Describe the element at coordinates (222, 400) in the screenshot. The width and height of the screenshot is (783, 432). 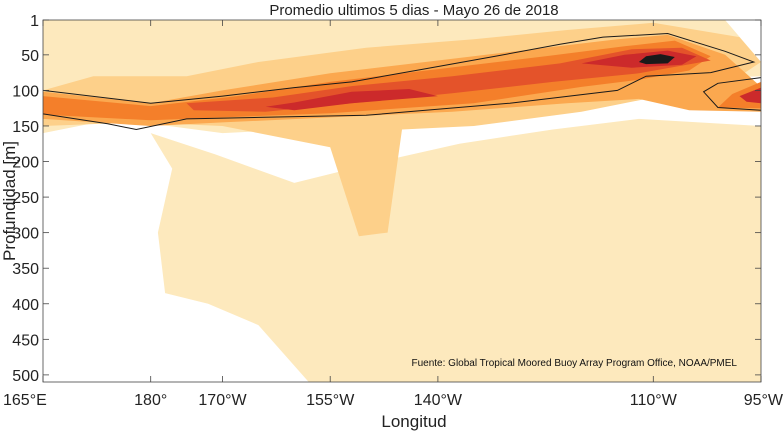
I see `x-tick-label-2: 170°W` at that location.